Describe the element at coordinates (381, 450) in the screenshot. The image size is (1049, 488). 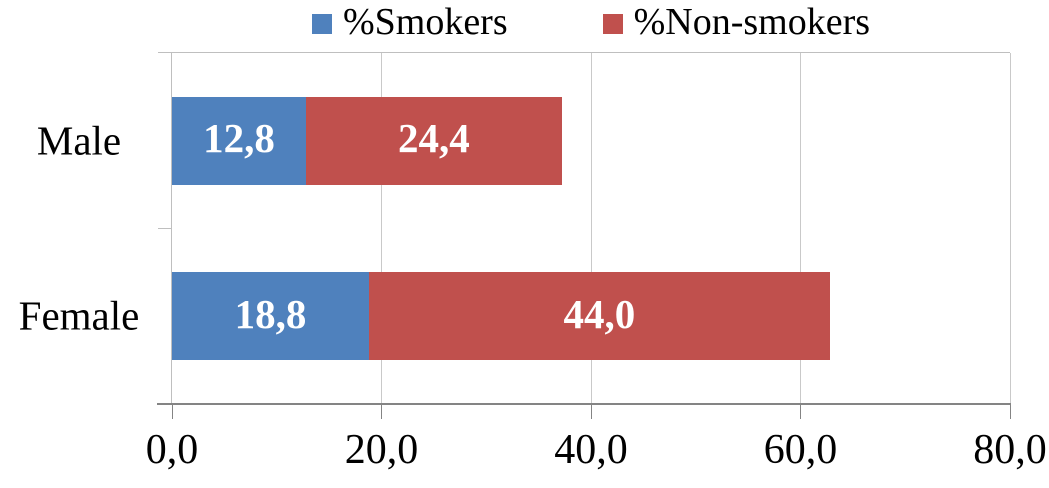
I see `x-tick-label: 20,0` at that location.